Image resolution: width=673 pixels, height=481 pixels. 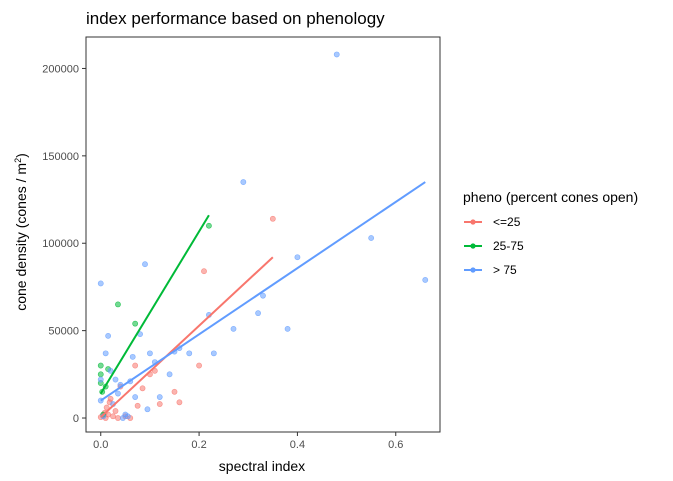 What do you see at coordinates (76, 419) in the screenshot?
I see `y-tick-label: 0` at bounding box center [76, 419].